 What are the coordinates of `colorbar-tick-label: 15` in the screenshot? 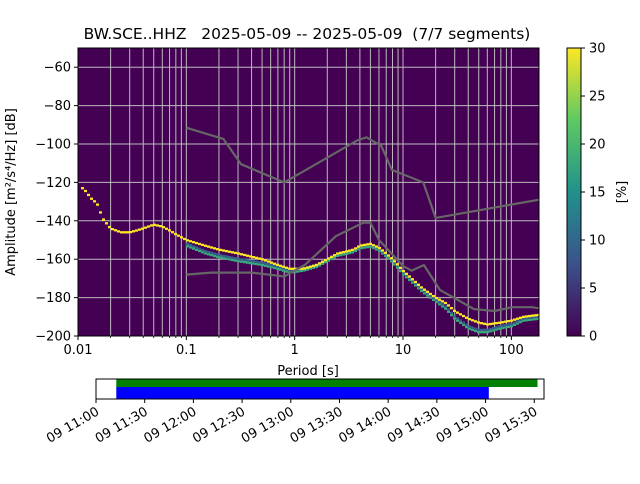 It's located at (597, 193).